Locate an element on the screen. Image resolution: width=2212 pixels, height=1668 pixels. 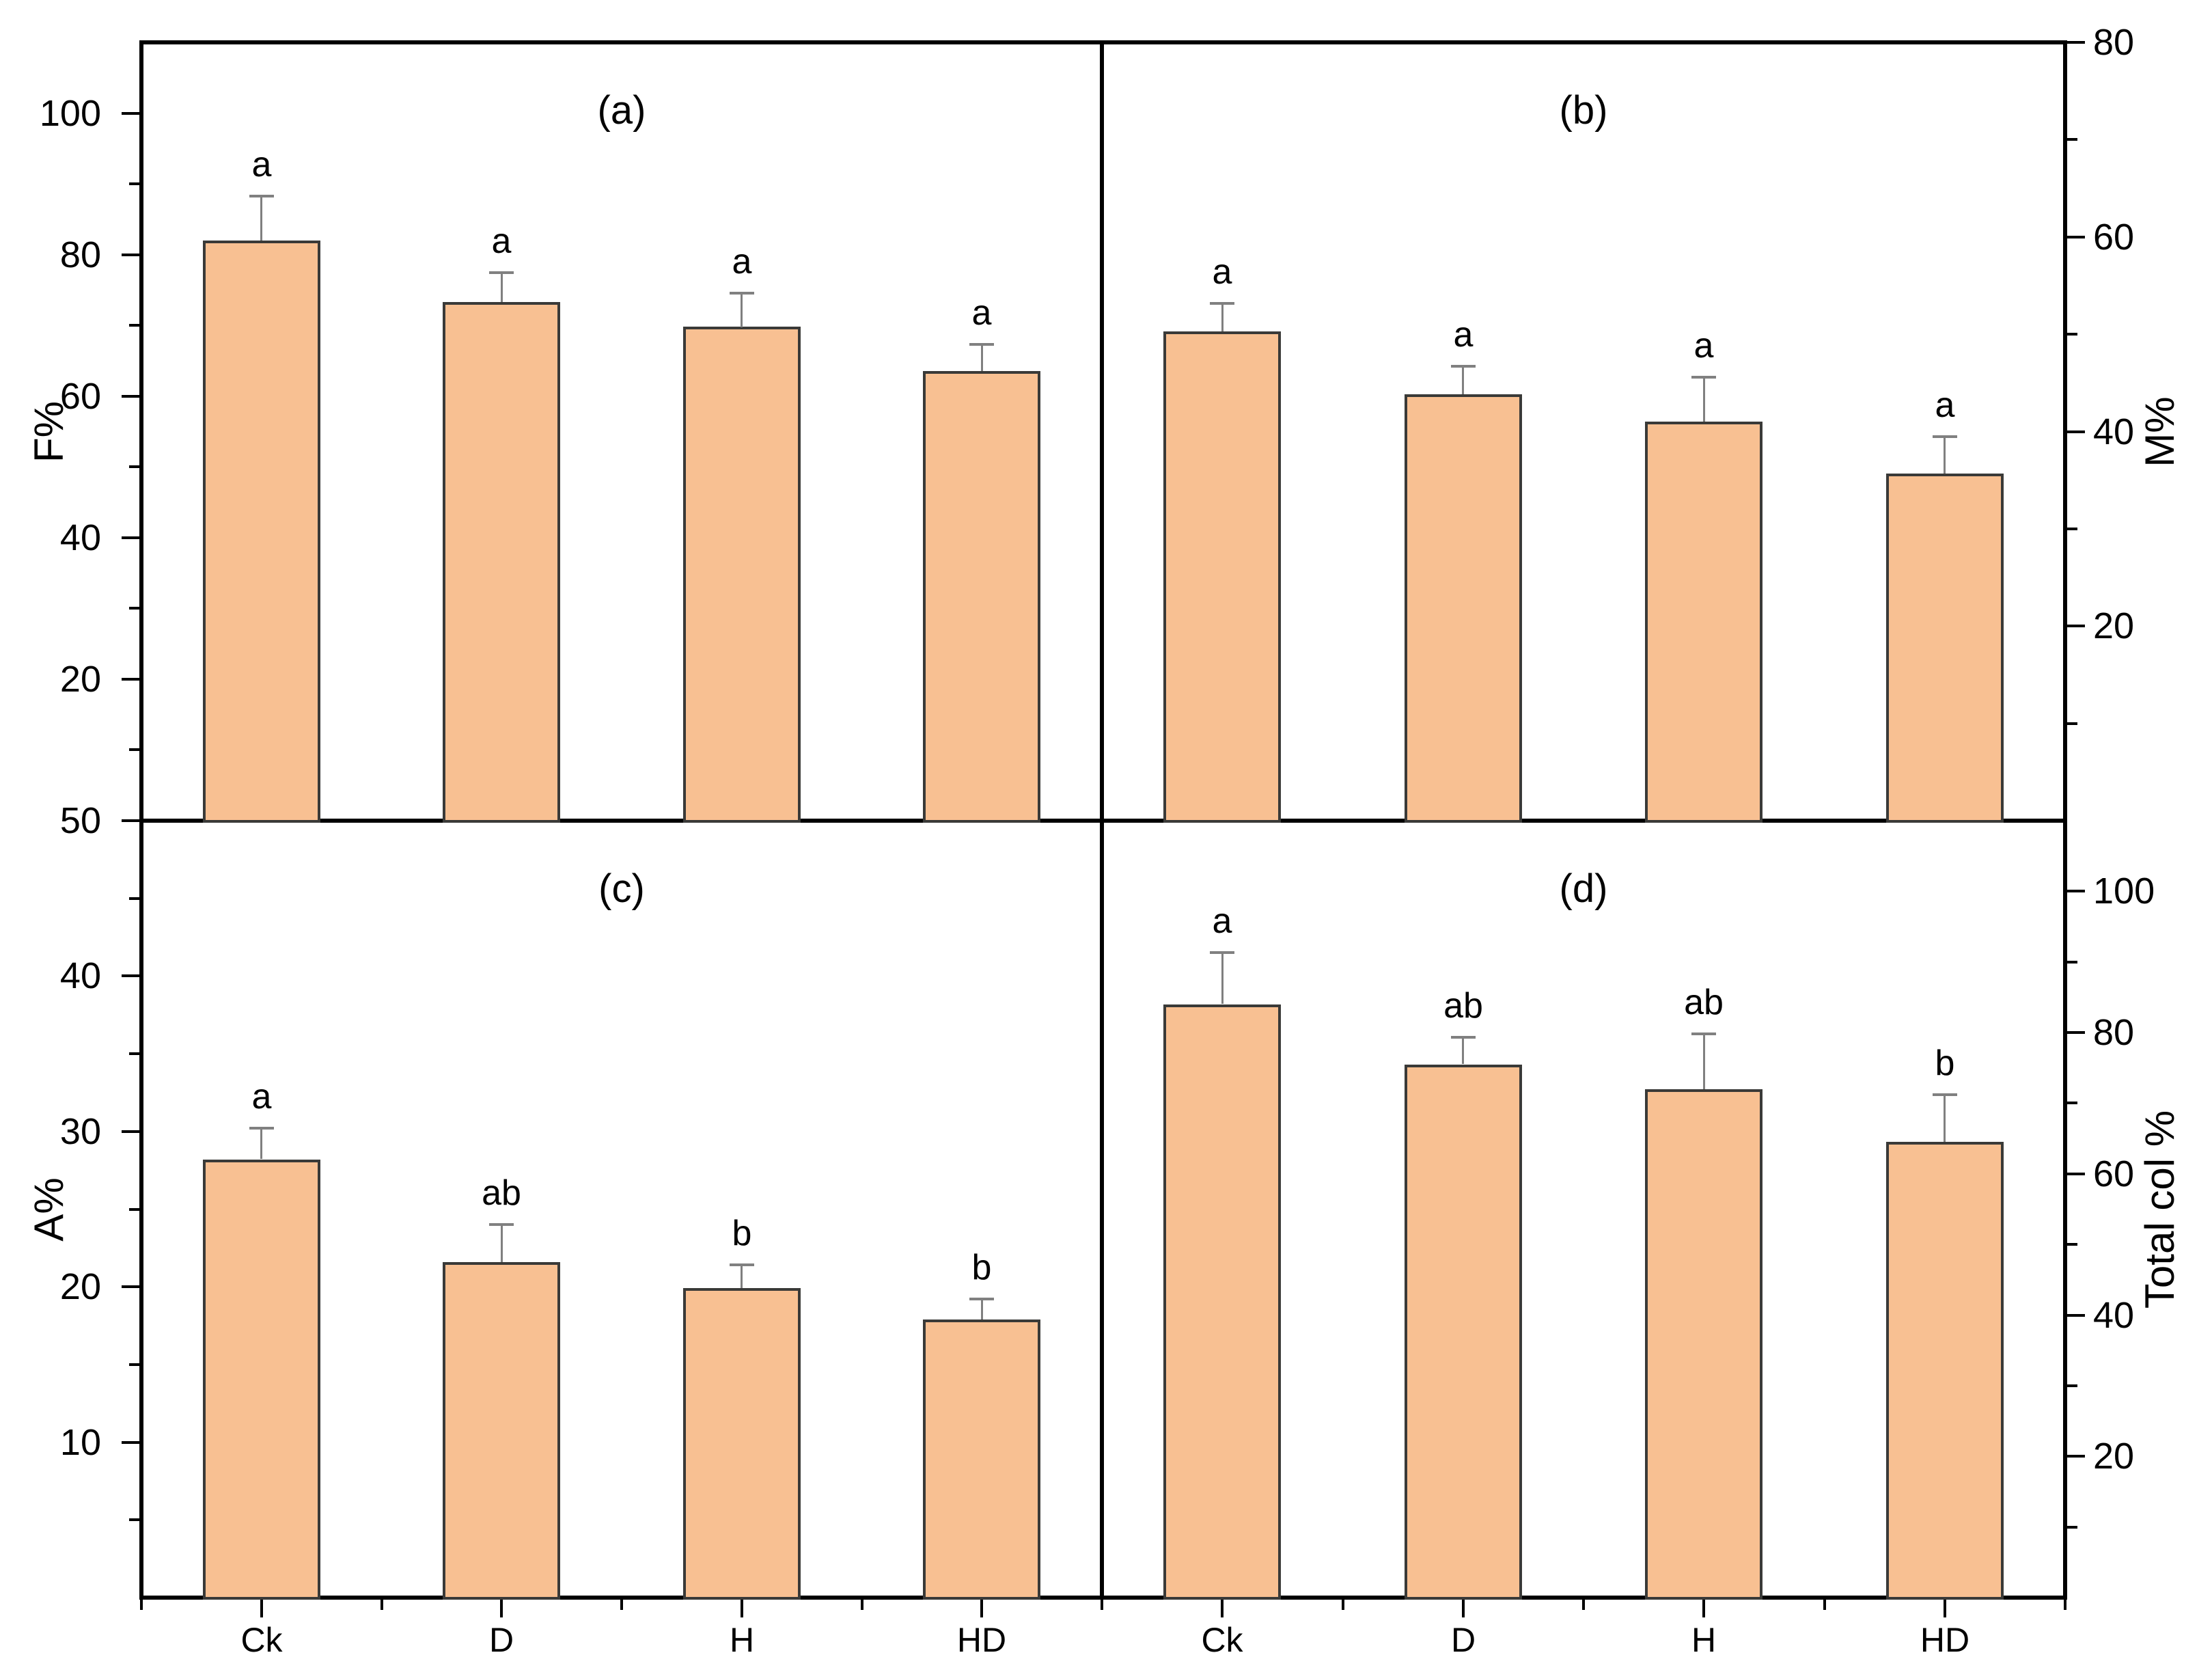
error-bar-cap-b-Ck is located at coordinates (1222, 303).